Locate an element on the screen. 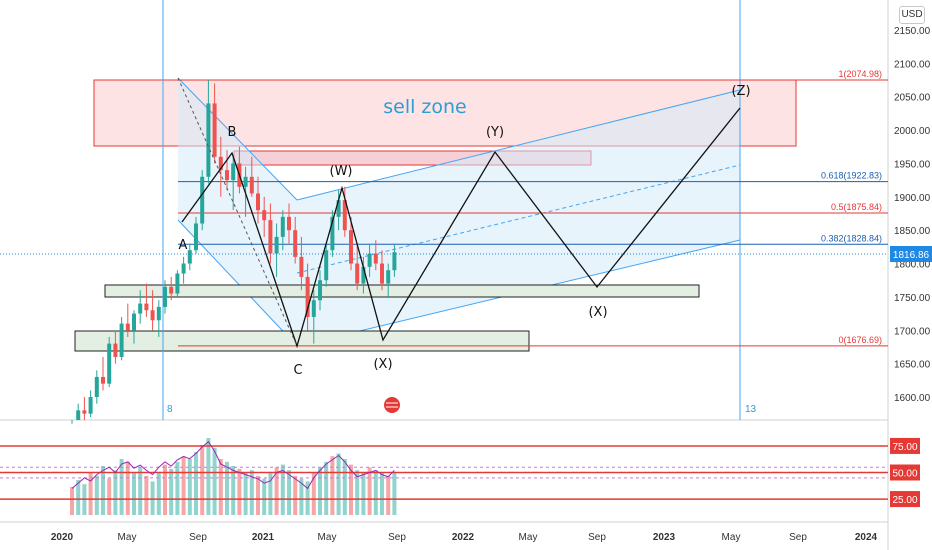 This screenshot has height=550, width=932. fib-level-label: 0(1676.69) is located at coordinates (860, 340).